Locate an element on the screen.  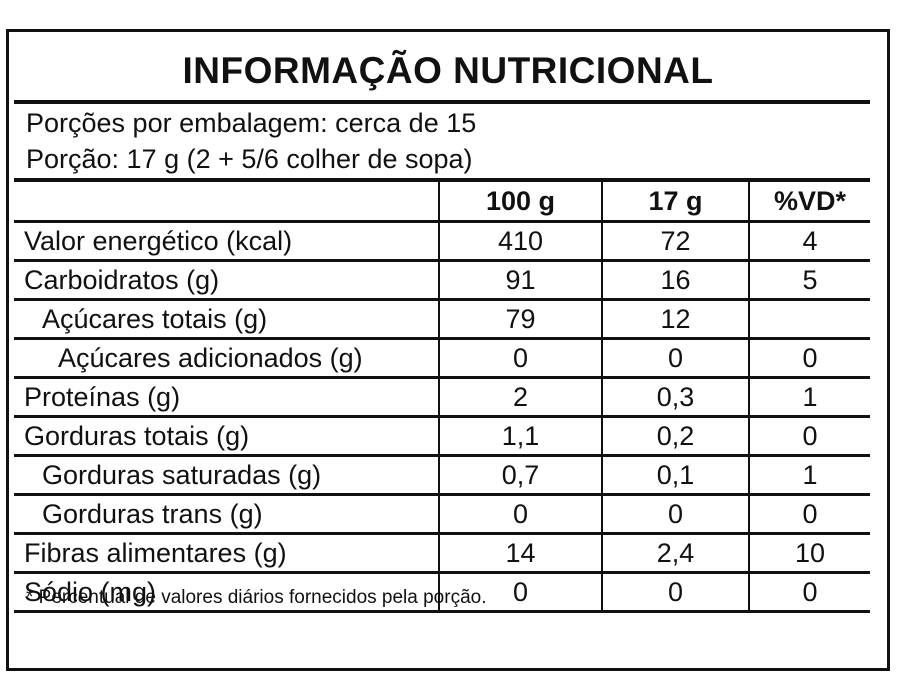
value-daily-percent: 10 is located at coordinates (809, 553).